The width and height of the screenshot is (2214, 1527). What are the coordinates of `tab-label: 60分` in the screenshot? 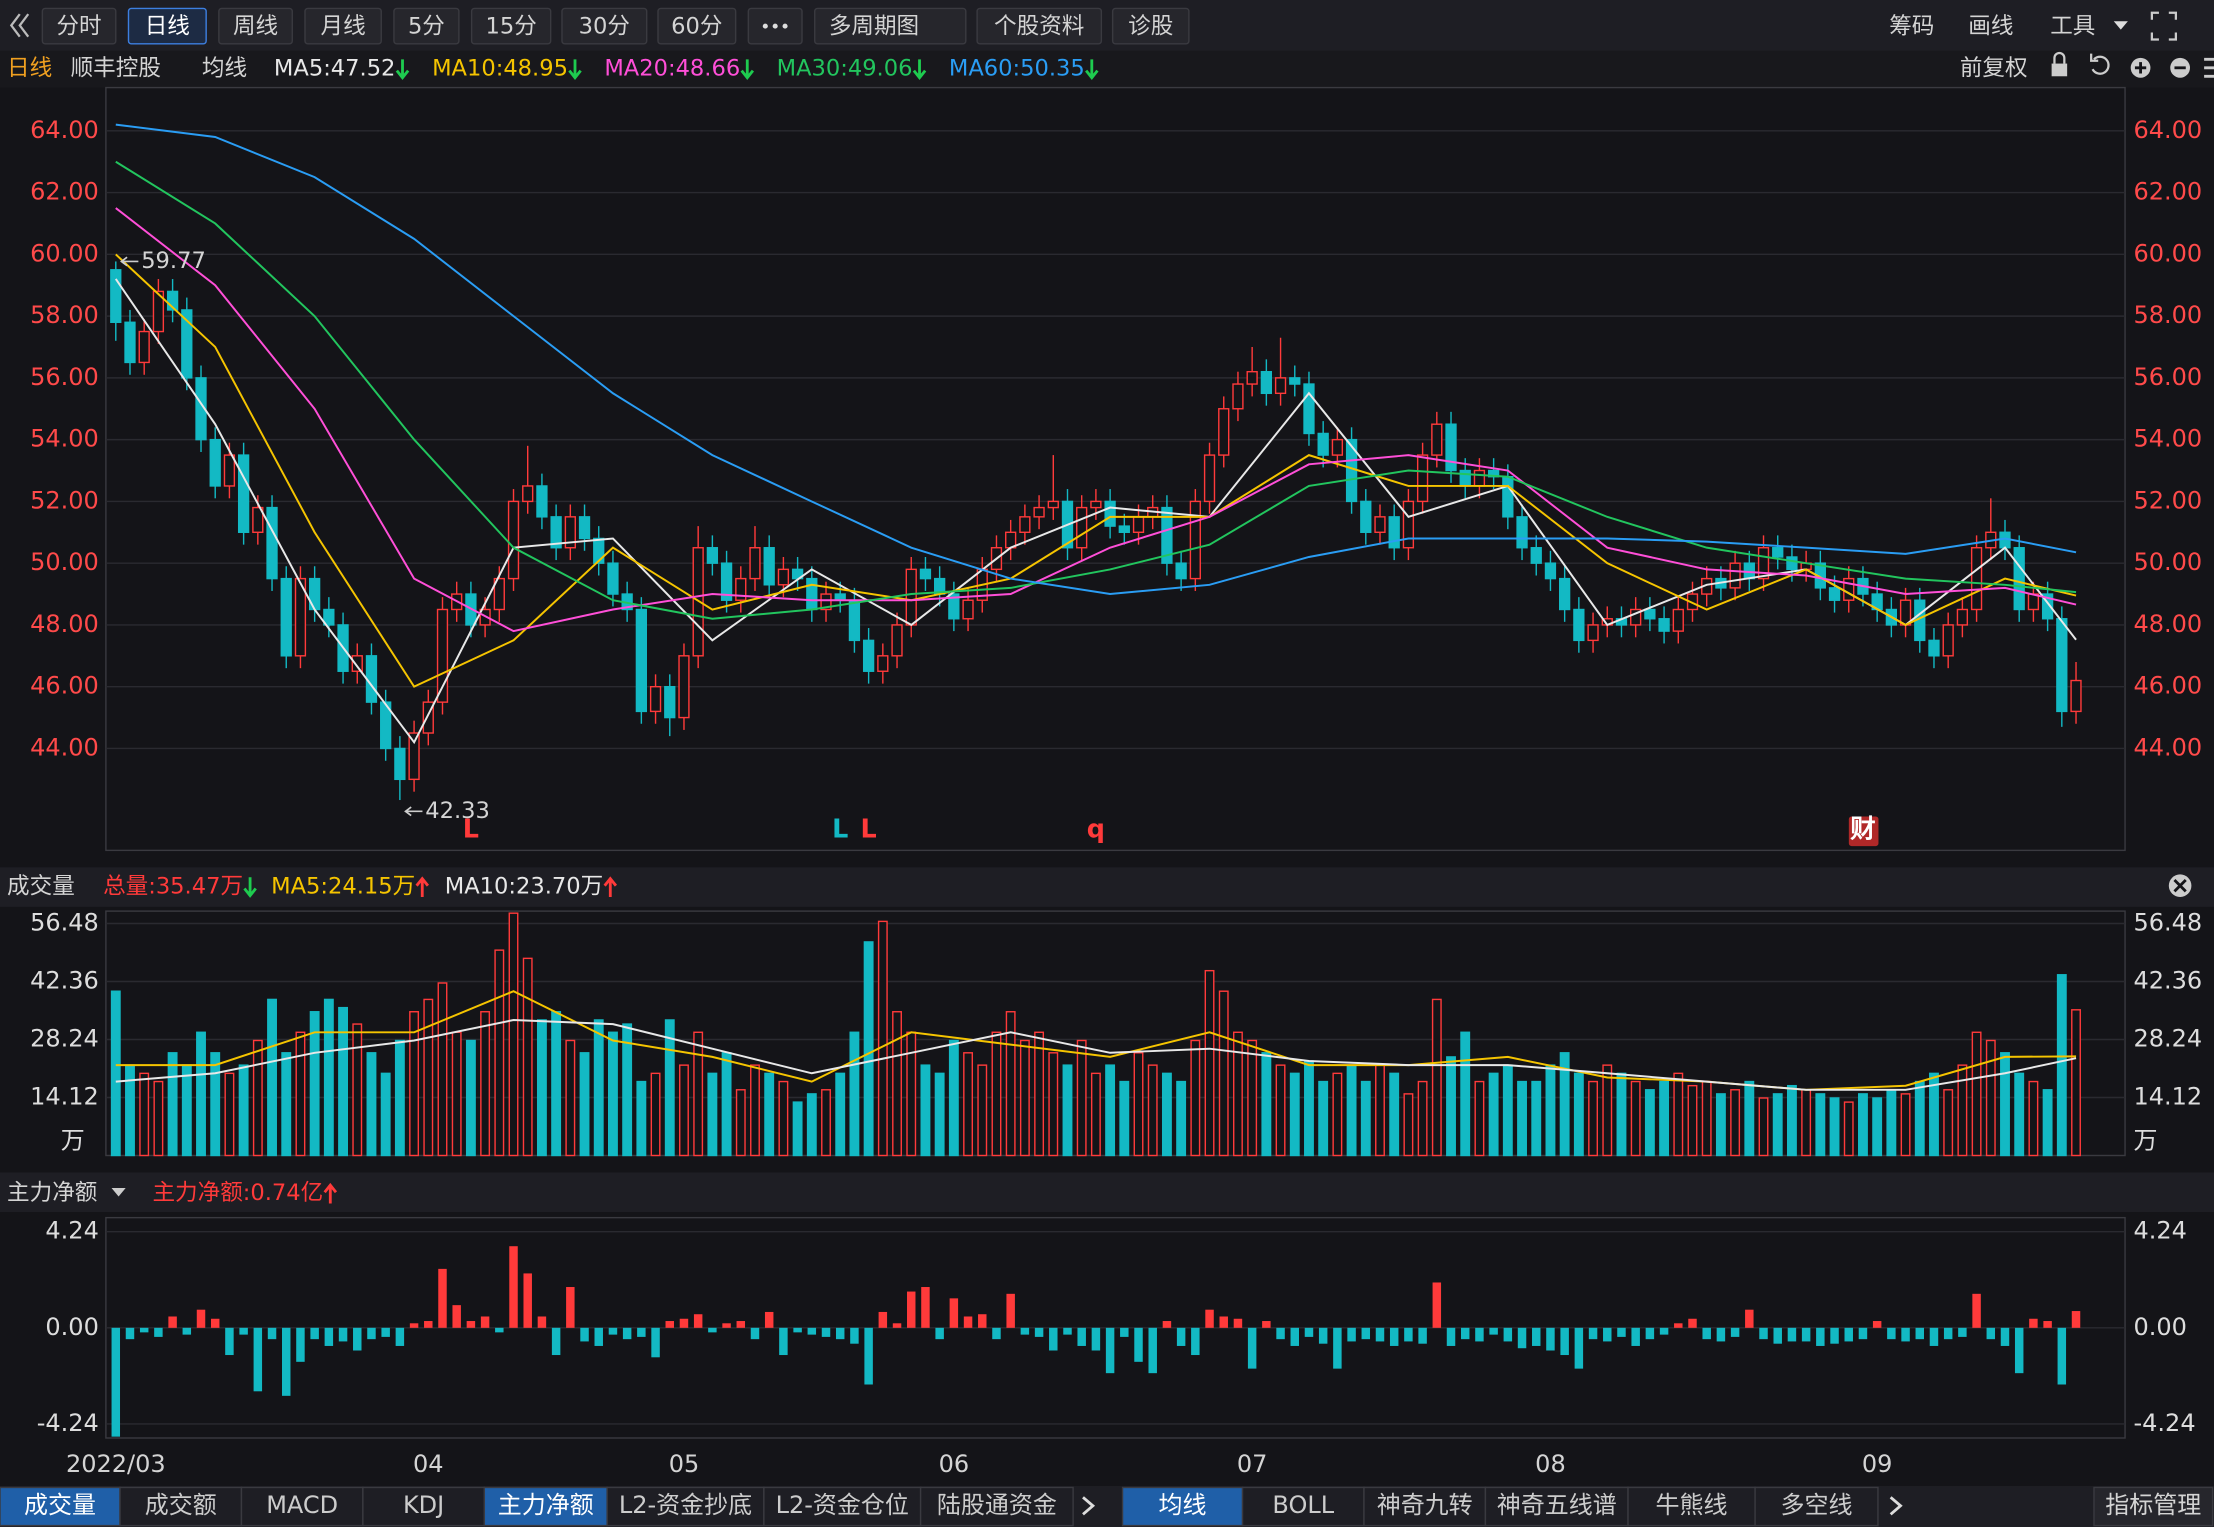 It's located at (696, 26).